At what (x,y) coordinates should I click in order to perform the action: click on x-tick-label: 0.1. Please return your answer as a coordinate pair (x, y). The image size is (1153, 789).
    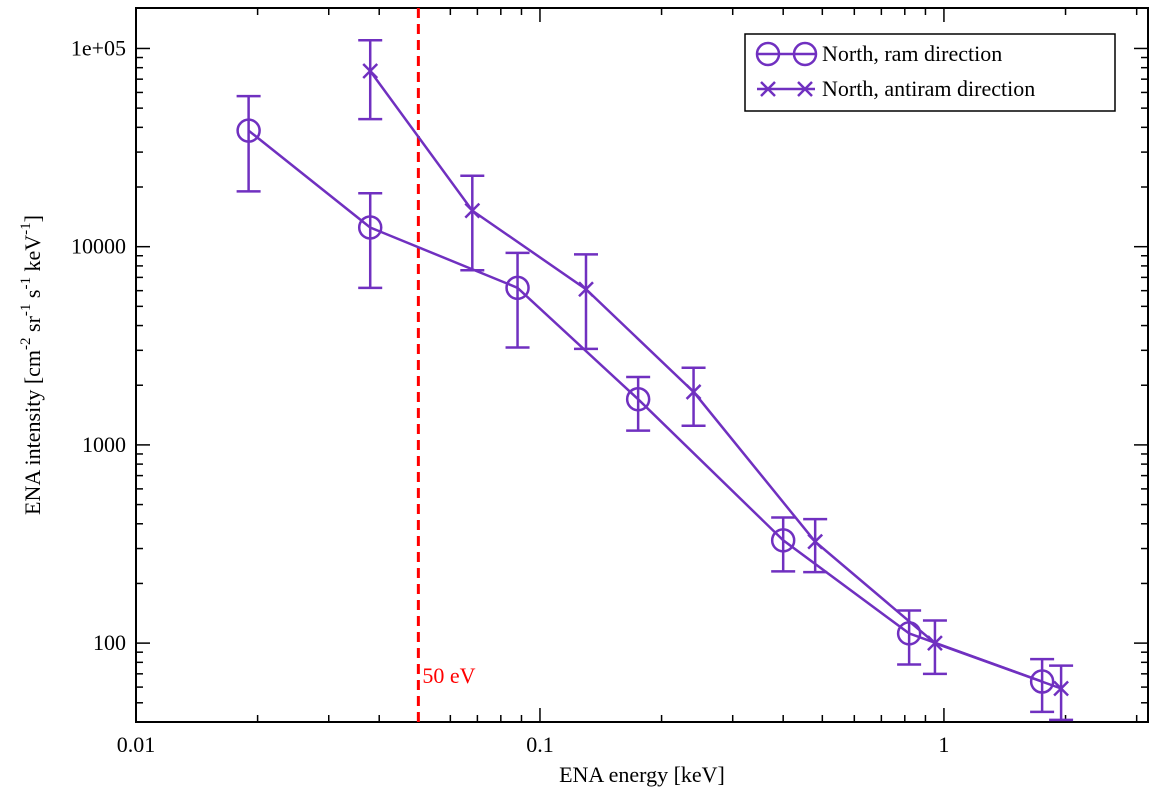
    Looking at the image, I should click on (540, 744).